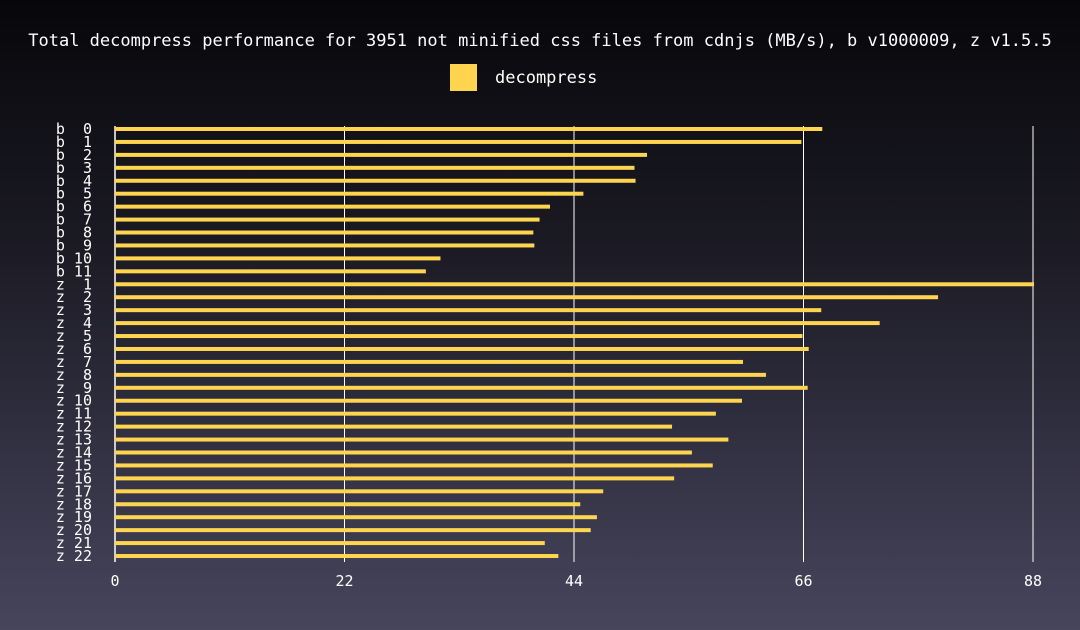 Image resolution: width=1080 pixels, height=630 pixels. Describe the element at coordinates (74, 440) in the screenshot. I see `category-label-z-13: z 13` at that location.